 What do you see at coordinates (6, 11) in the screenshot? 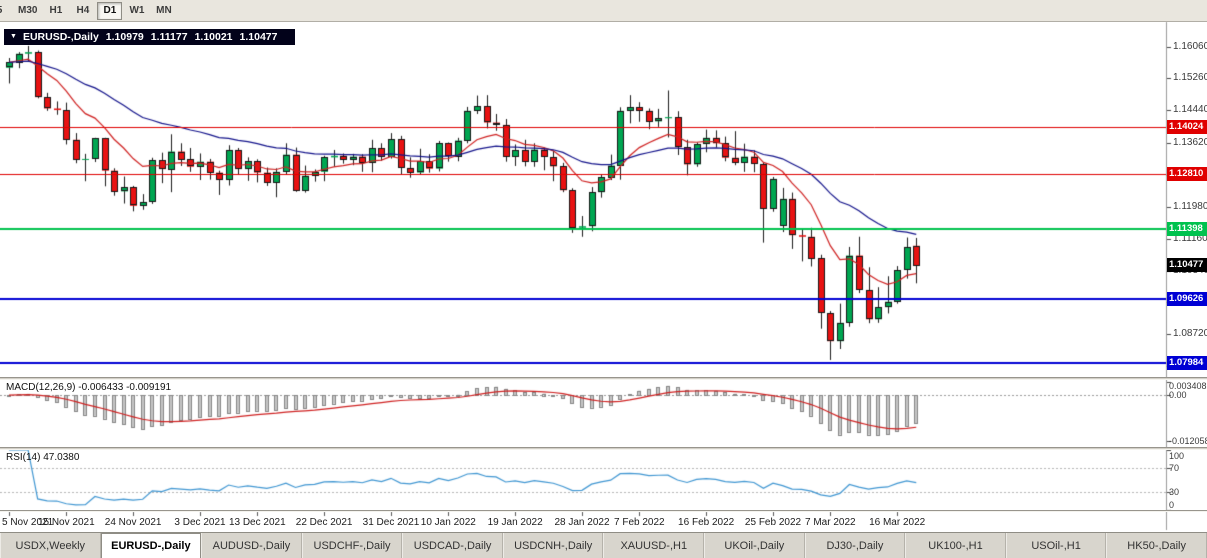
I see `timeframe-button-5: 5` at bounding box center [6, 11].